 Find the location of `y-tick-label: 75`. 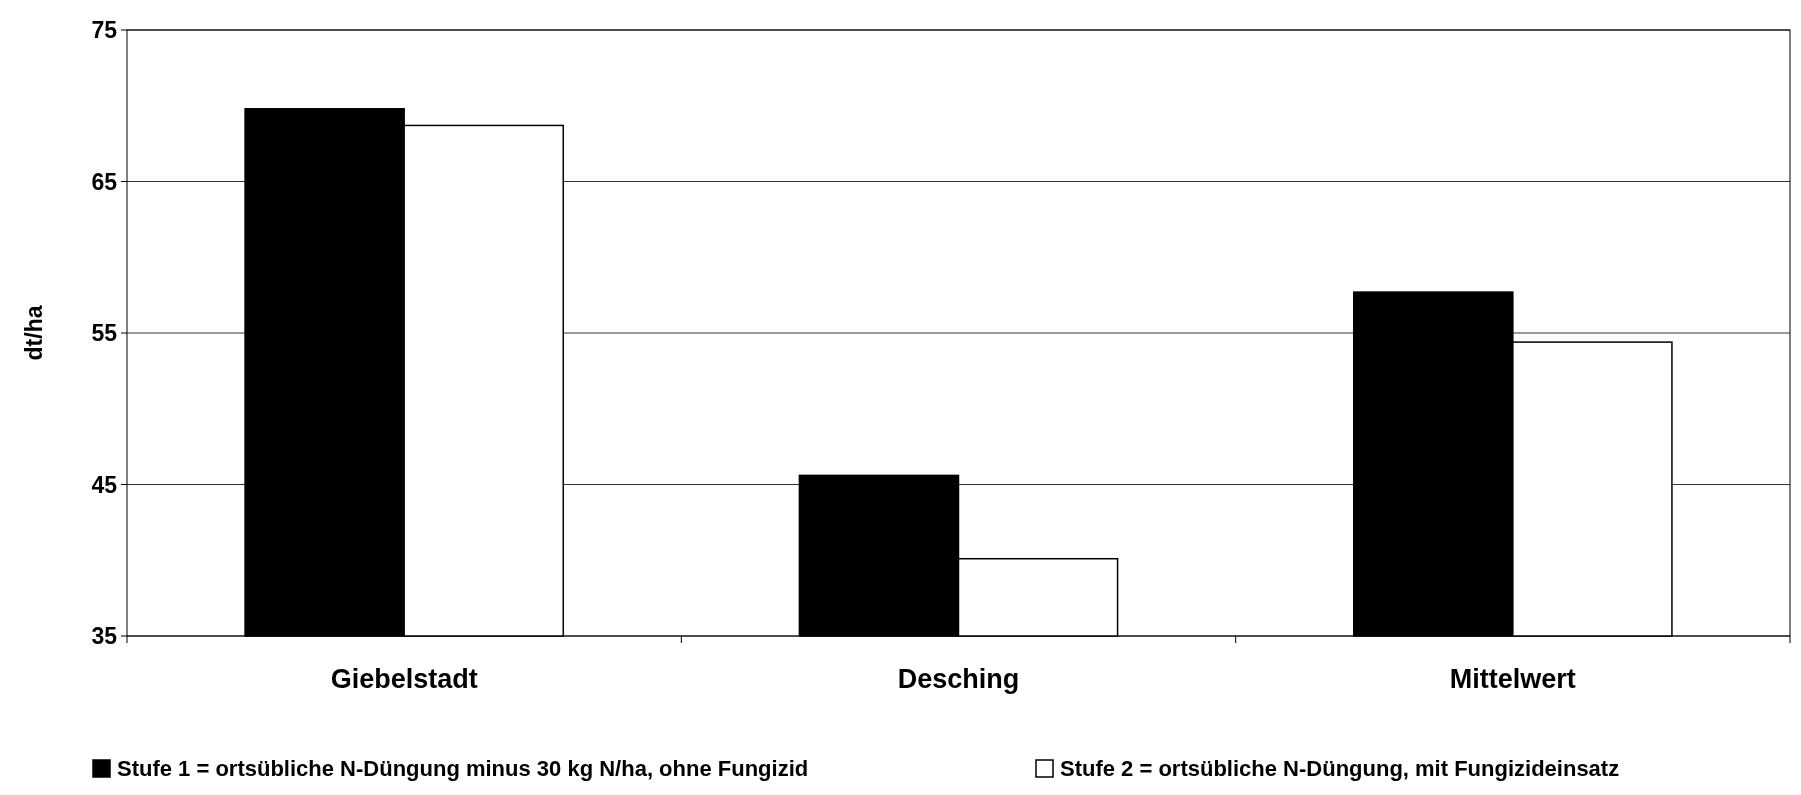

y-tick-label: 75 is located at coordinates (104, 30).